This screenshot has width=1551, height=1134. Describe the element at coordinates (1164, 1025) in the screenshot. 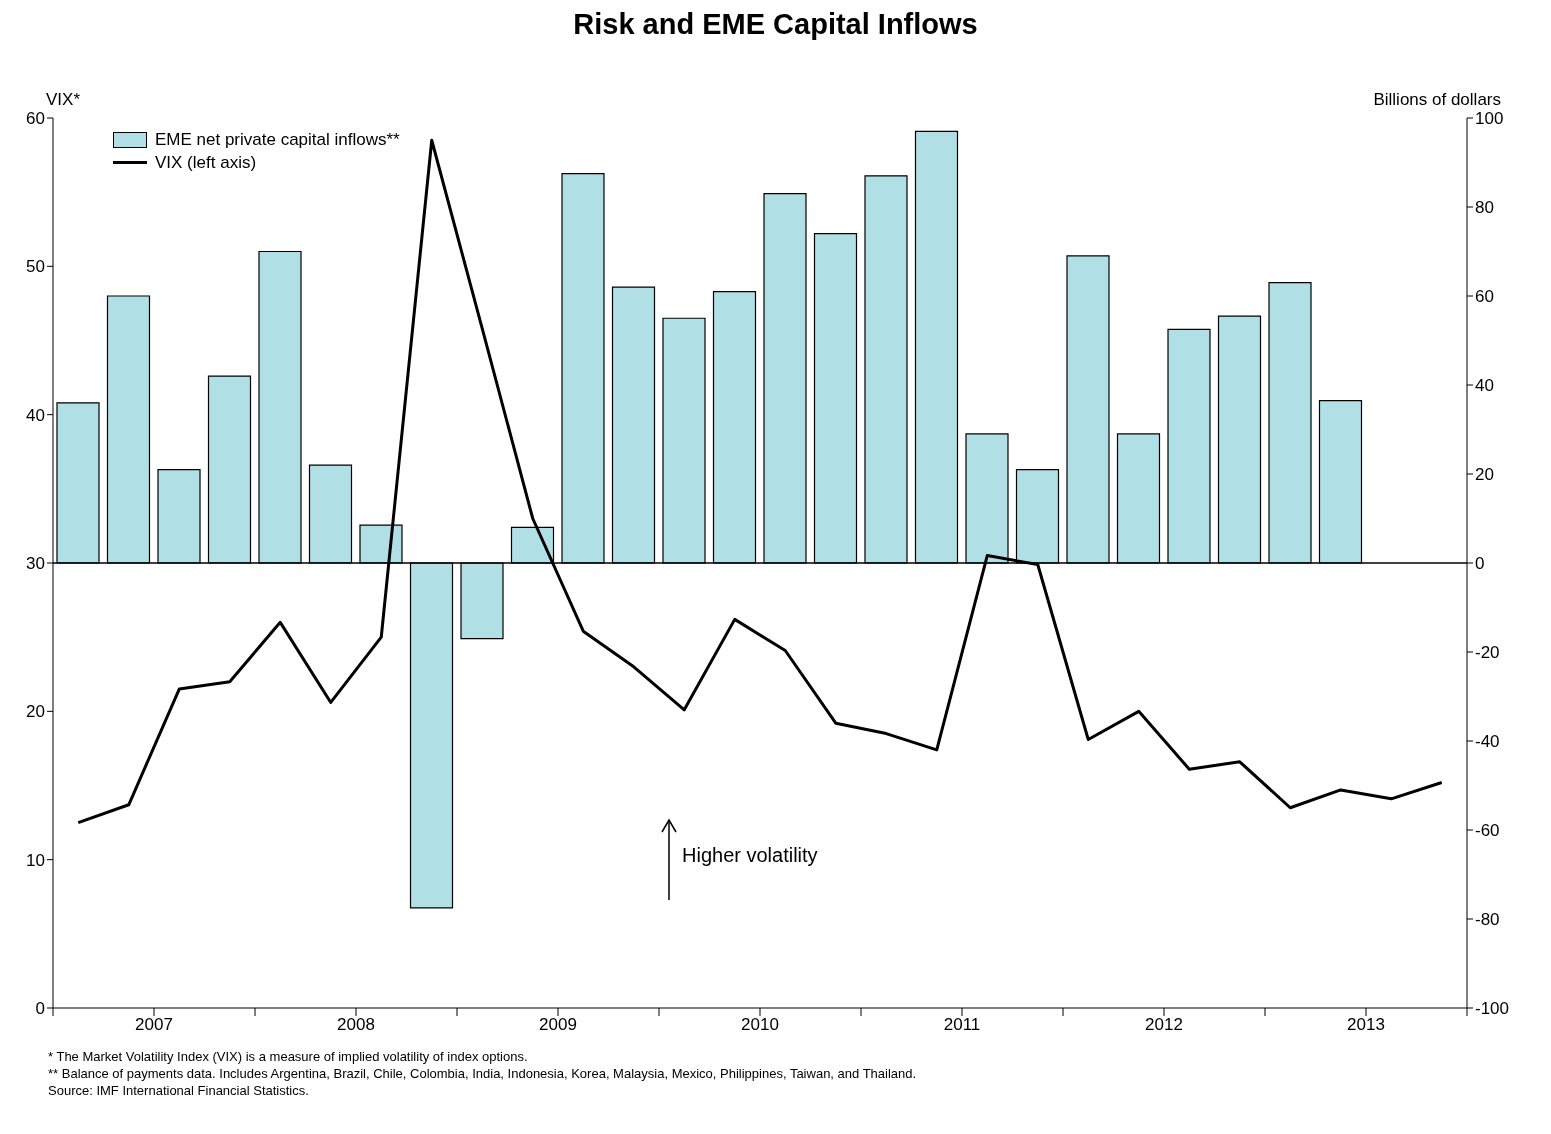

I see `x-tick-label: 2012` at that location.